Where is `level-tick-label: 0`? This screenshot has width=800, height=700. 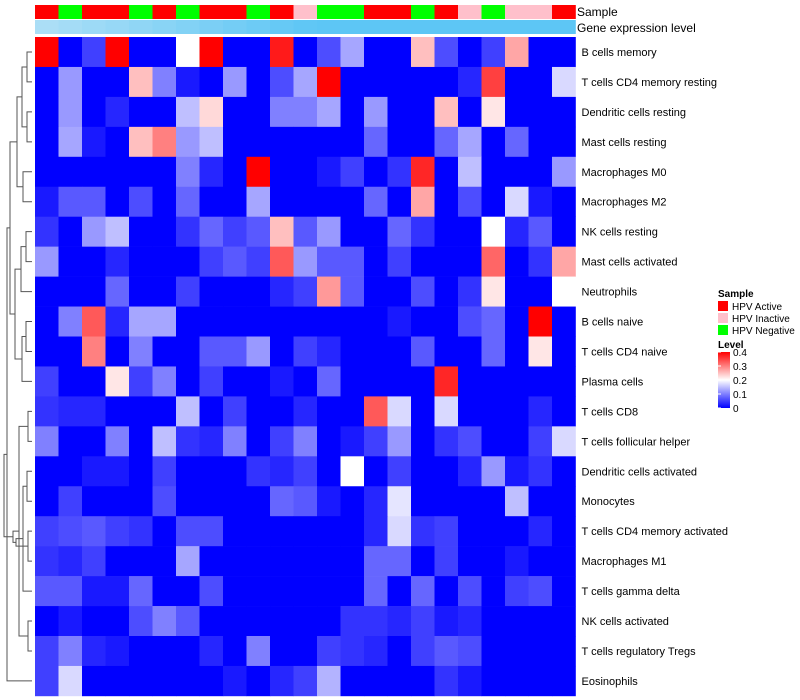 level-tick-label: 0 is located at coordinates (736, 409).